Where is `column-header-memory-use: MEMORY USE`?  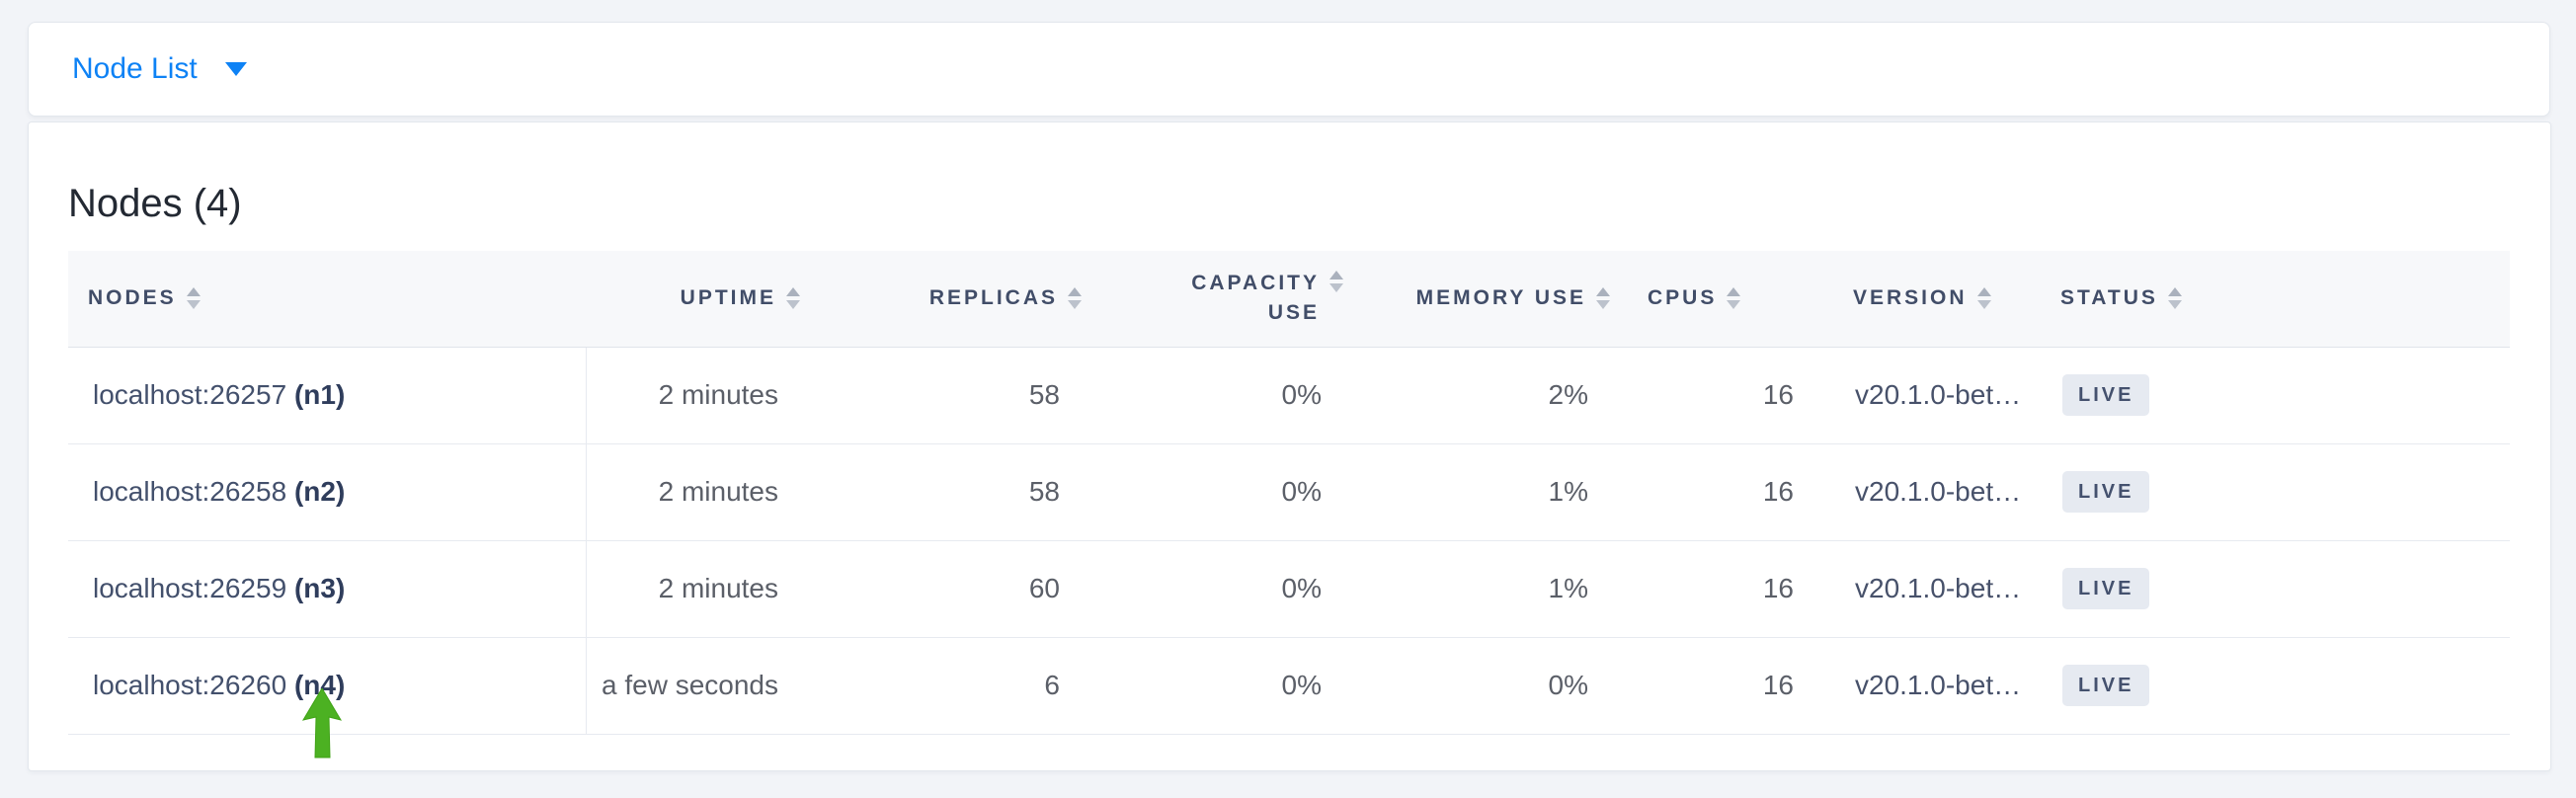
column-header-memory-use: MEMORY USE is located at coordinates (1484, 299).